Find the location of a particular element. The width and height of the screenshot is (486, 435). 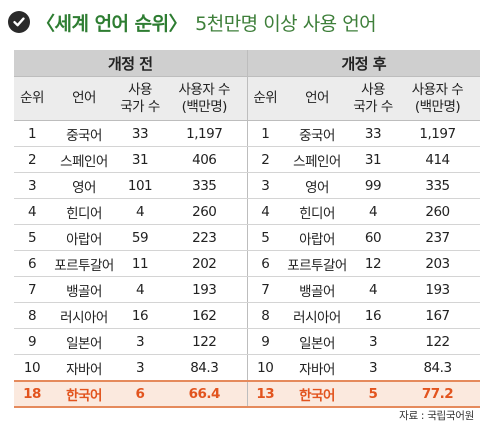

cell-speakers-before: 66.4 is located at coordinates (204, 394).